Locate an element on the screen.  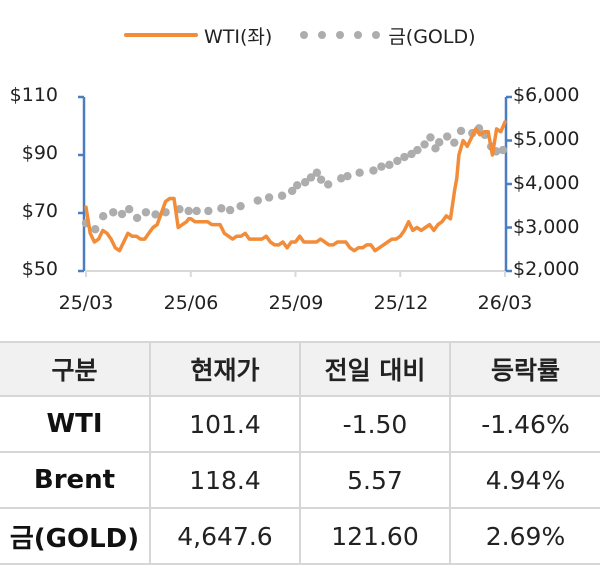
row-price: 4,647.6 is located at coordinates (225, 536).